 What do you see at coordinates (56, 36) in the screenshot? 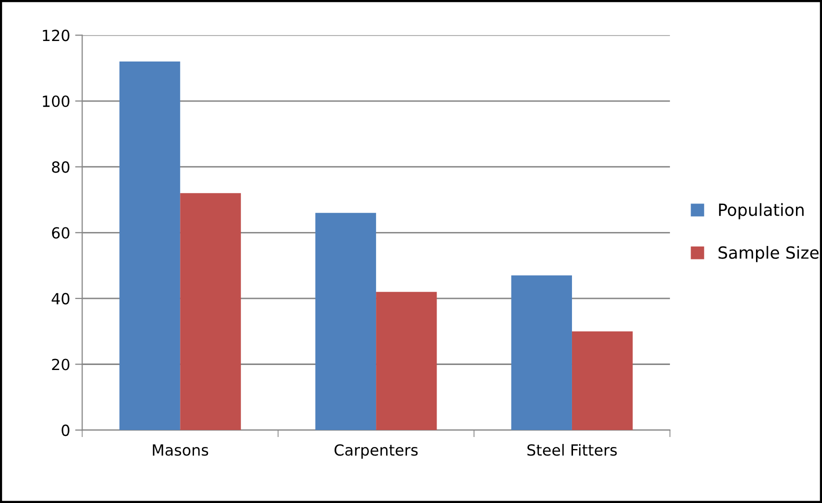
I see `y-tick-label: 120` at bounding box center [56, 36].